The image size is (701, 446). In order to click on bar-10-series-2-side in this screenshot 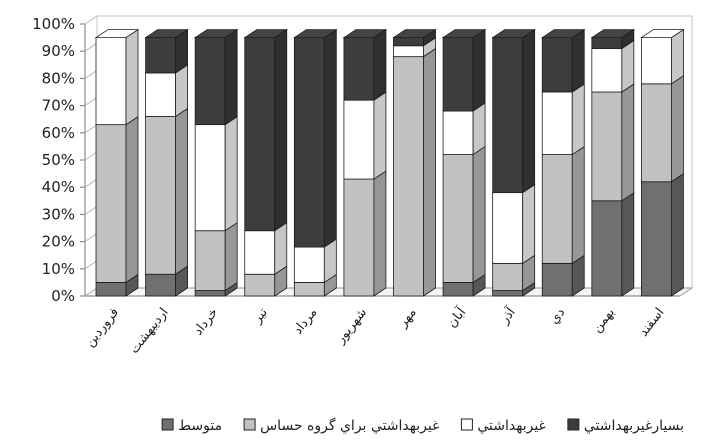, I will do `click(578, 205)`.